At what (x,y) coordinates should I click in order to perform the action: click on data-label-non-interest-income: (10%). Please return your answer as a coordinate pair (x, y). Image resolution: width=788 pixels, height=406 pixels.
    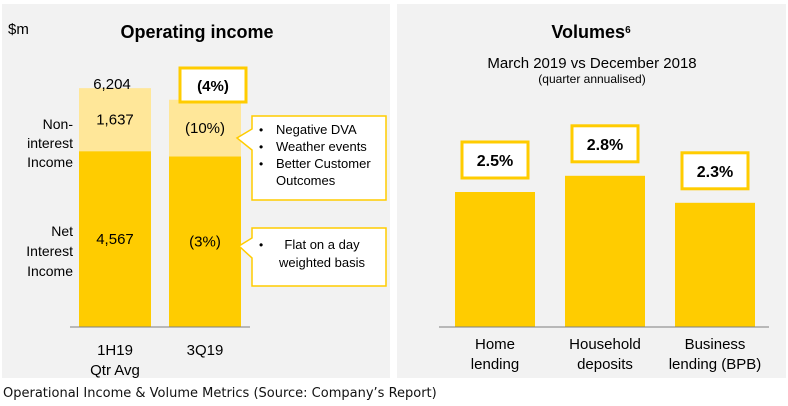
    Looking at the image, I should click on (205, 128).